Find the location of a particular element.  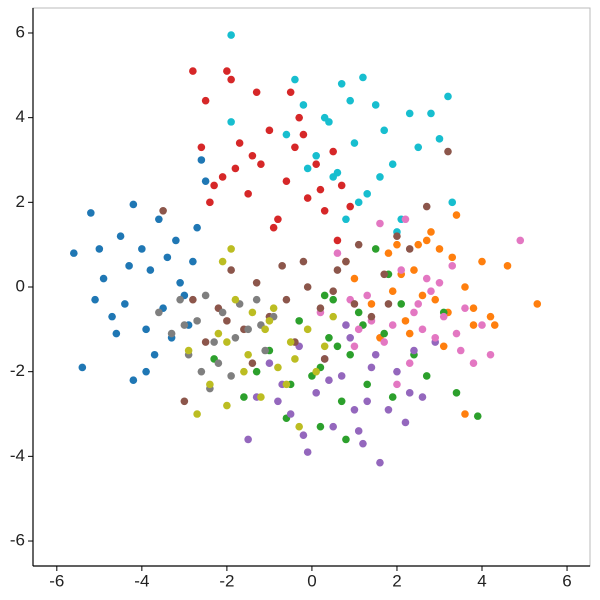

x-tick-label: -4 is located at coordinates (141, 580).